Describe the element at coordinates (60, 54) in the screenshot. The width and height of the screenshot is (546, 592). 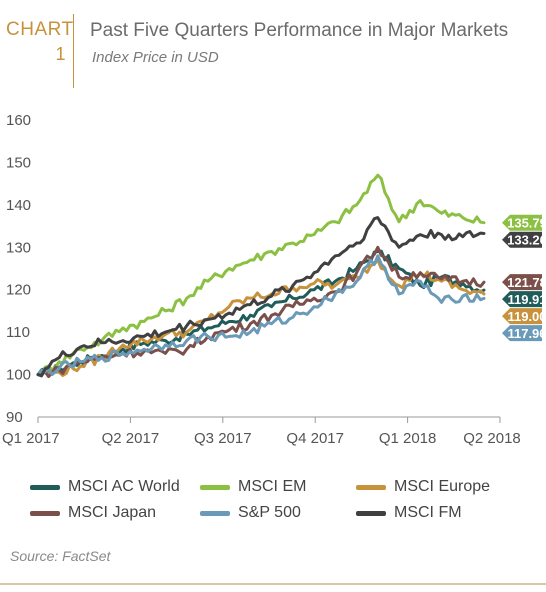
I see `chart-number: 1` at that location.